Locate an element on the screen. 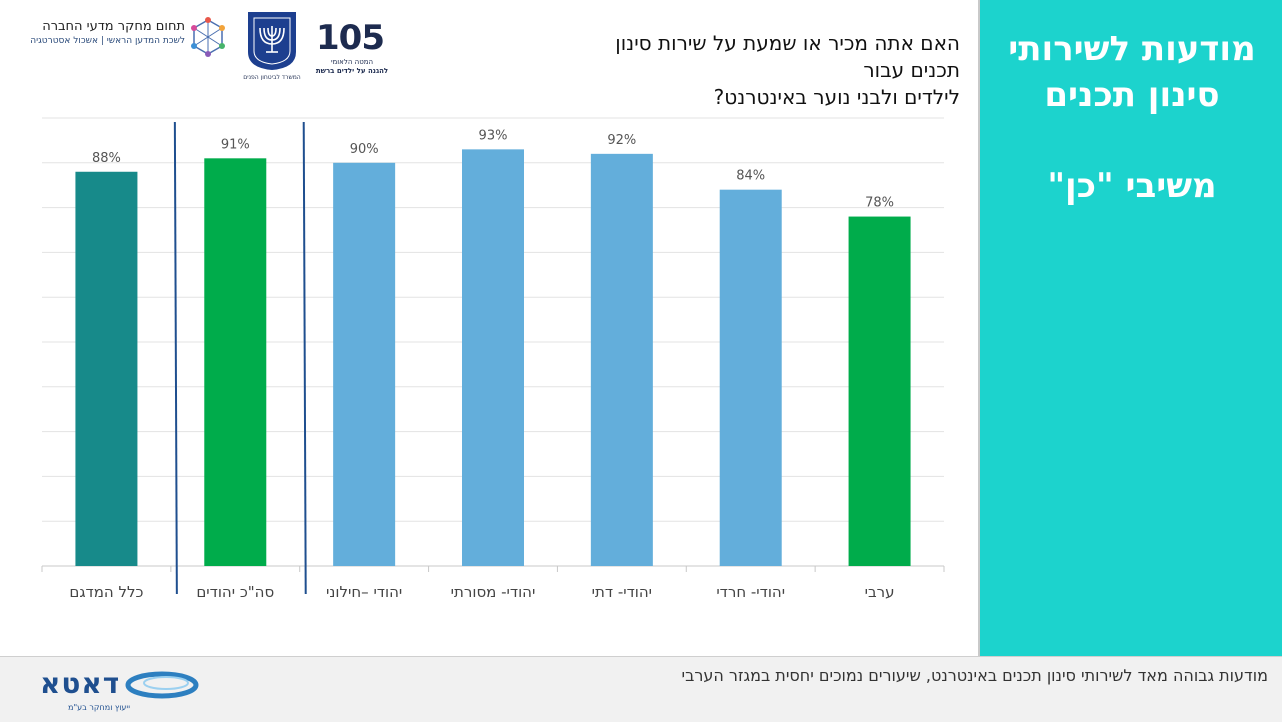  side-panel-title: מודעות לשירותי סינון תכנים is located at coordinates (1131, 72).